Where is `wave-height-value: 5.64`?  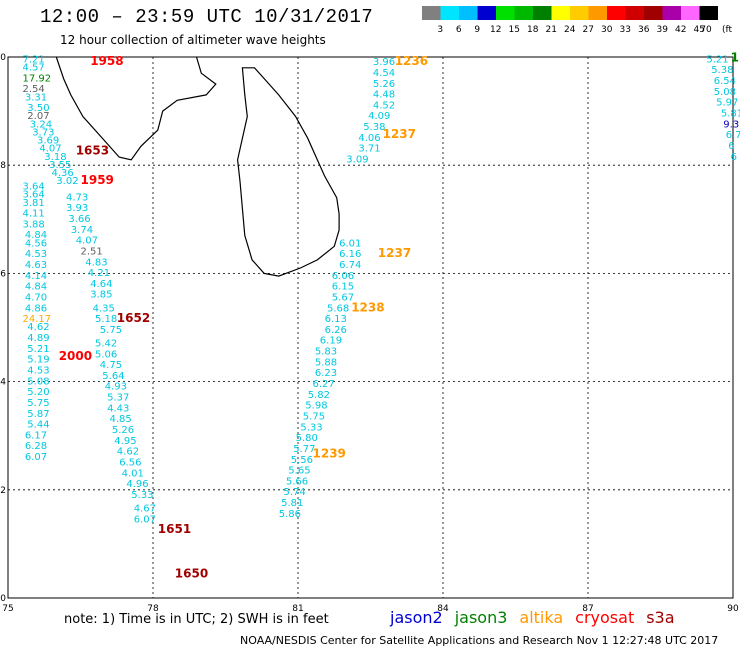 wave-height-value: 5.64 is located at coordinates (113, 376).